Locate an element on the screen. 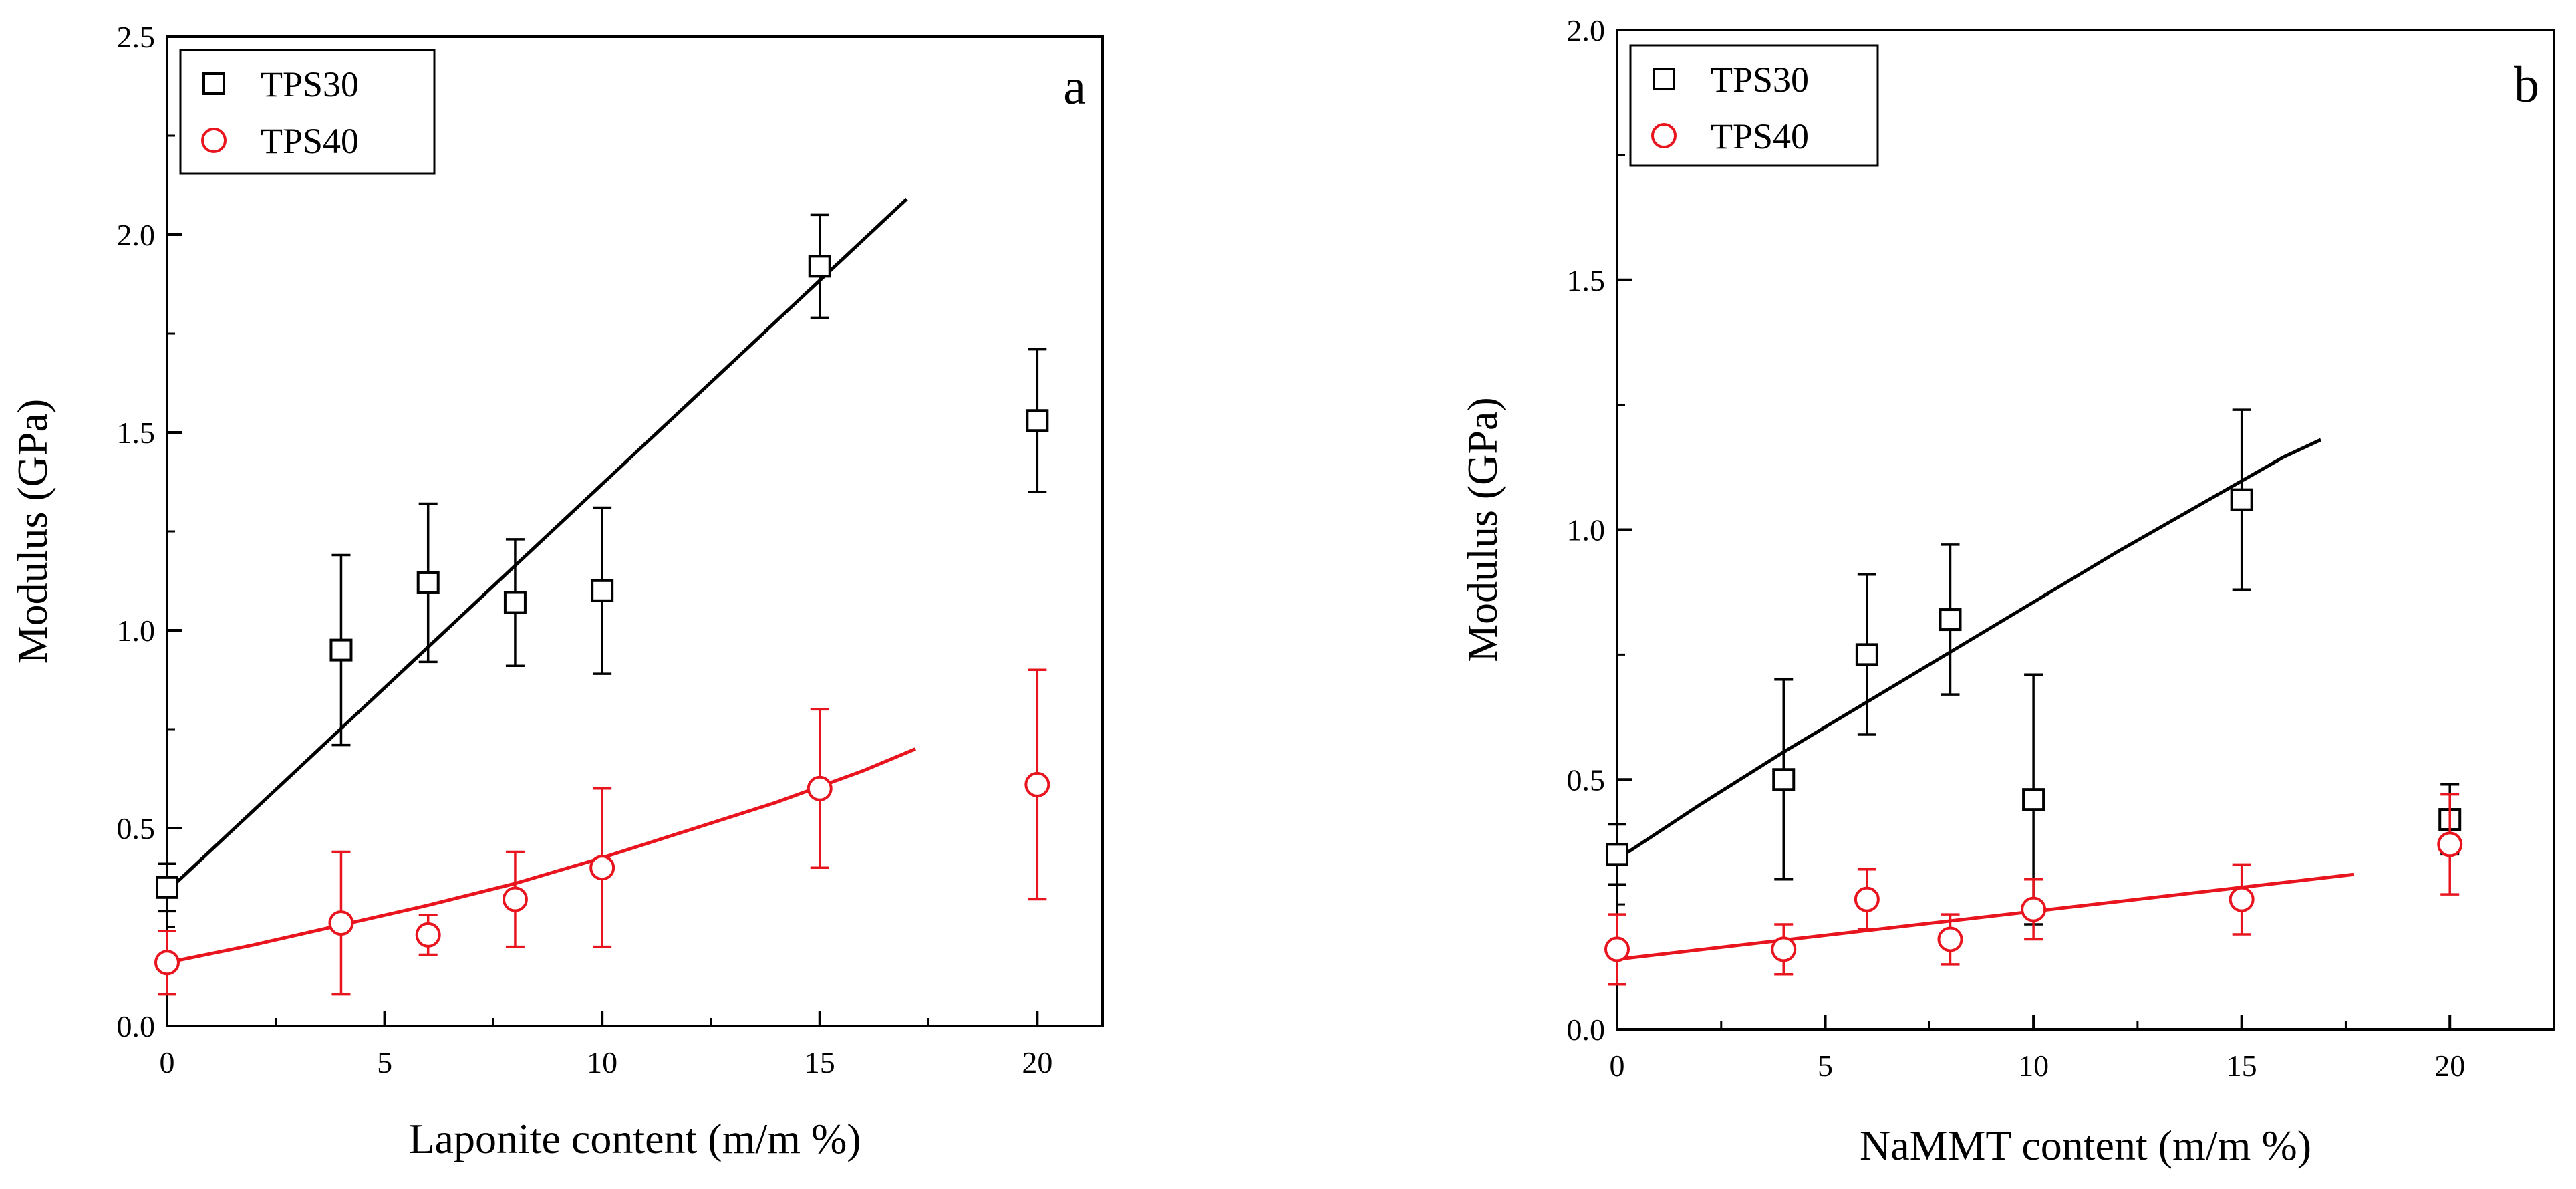 This screenshot has width=2576, height=1189. panel-letter: a is located at coordinates (1074, 87).